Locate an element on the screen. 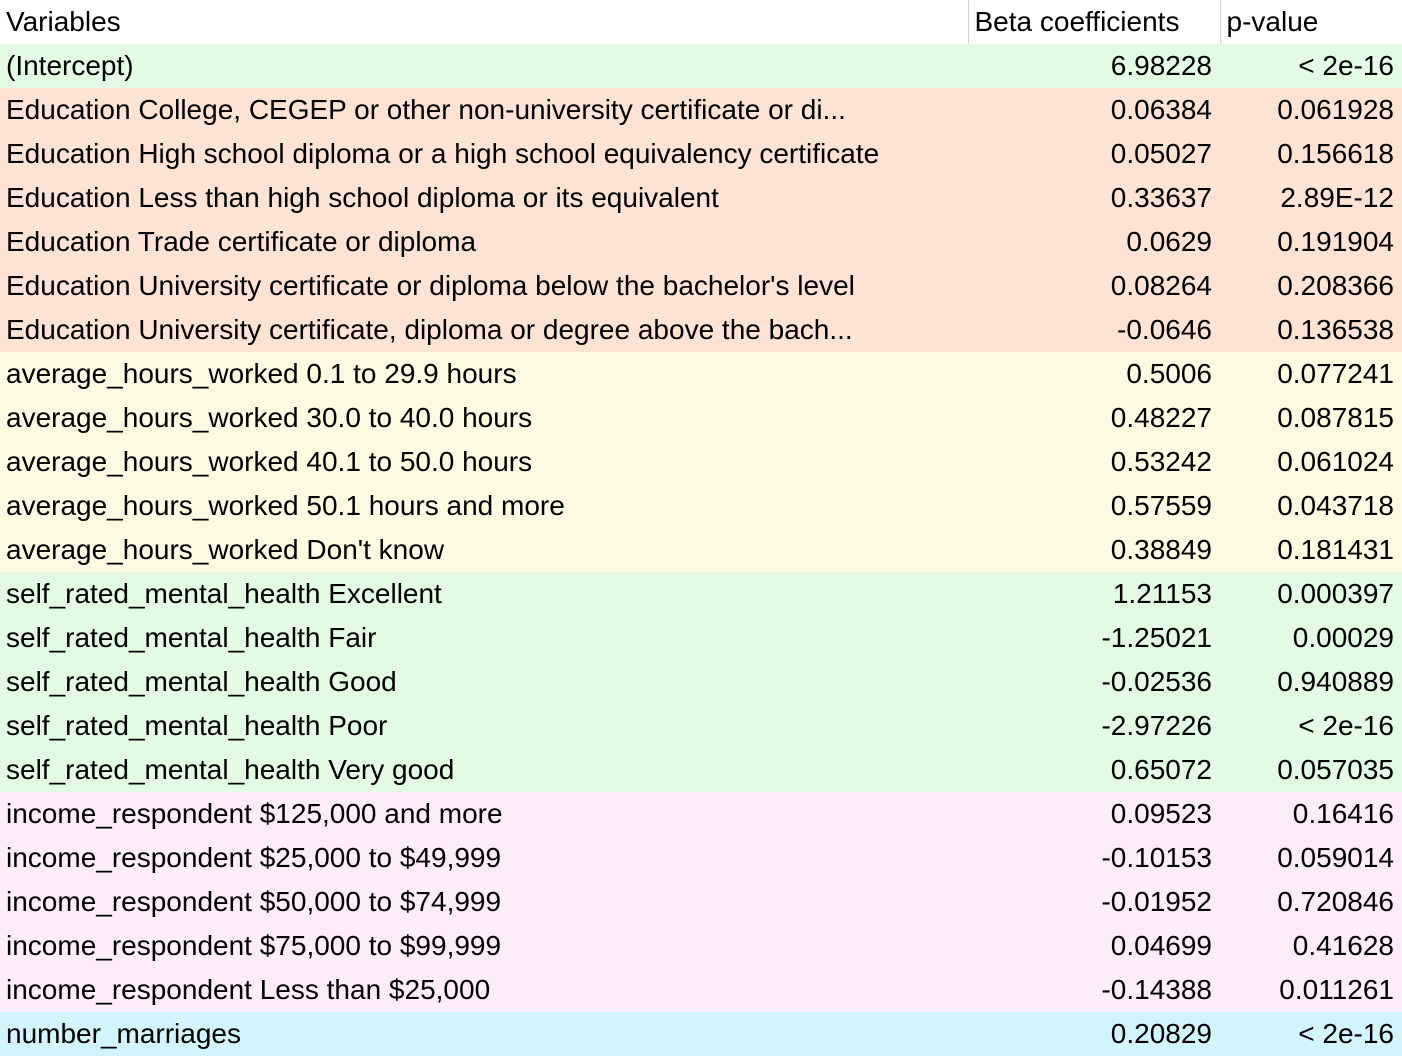 This screenshot has width=1402, height=1060. p-value-cell: 0.057035 is located at coordinates (1335, 769).